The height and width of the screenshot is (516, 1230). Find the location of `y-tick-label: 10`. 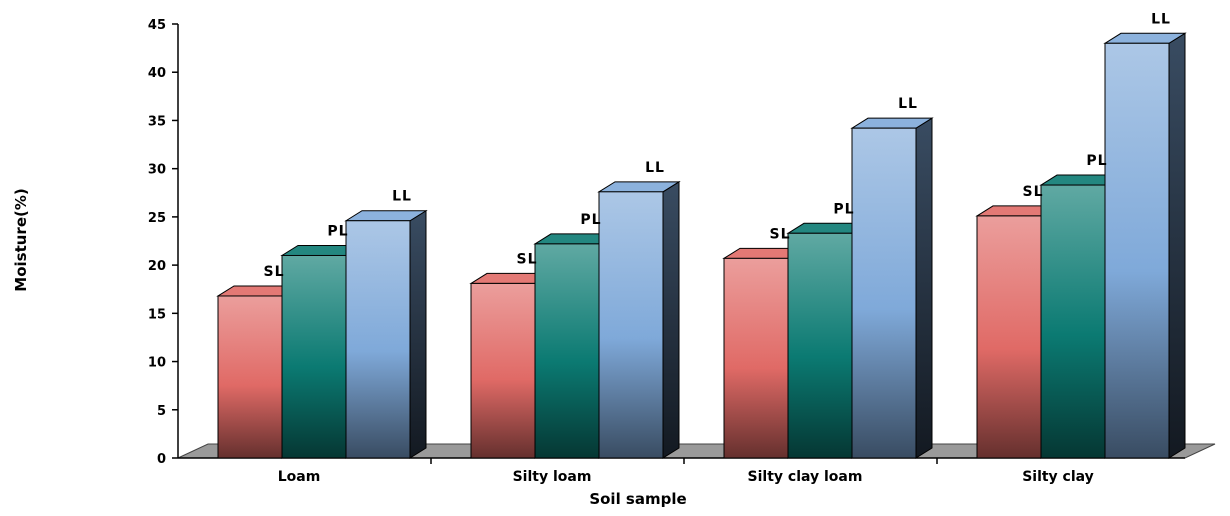

y-tick-label: 10 is located at coordinates (157, 363).